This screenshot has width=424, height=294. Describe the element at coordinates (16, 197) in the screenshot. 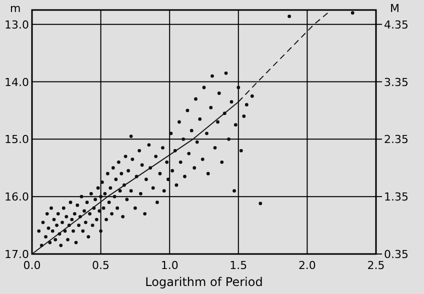

I see `y-tick-label: 16.0` at that location.